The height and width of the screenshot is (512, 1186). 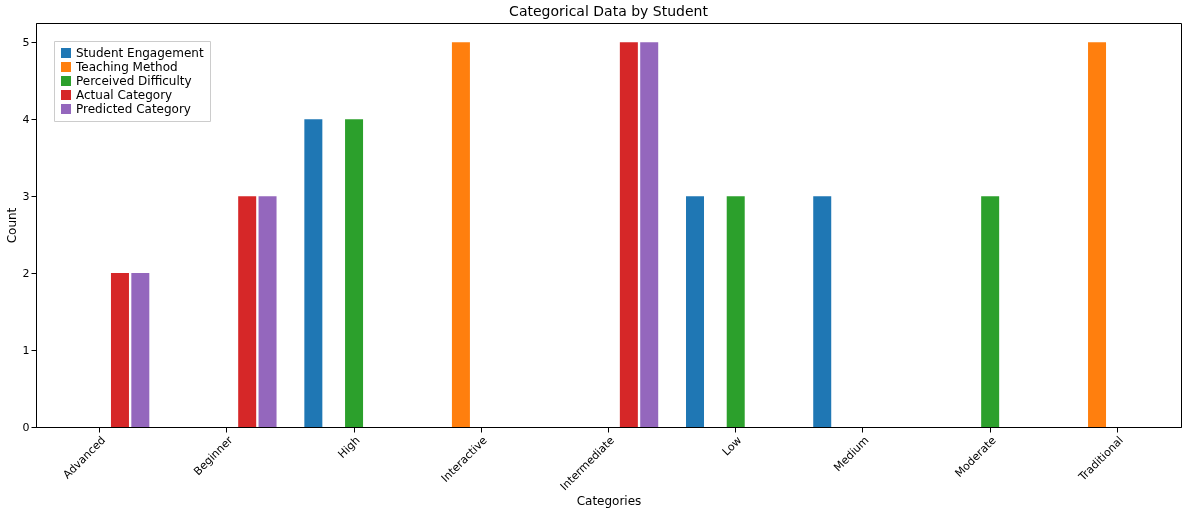 I want to click on y-axis-title: Count, so click(x=11, y=225).